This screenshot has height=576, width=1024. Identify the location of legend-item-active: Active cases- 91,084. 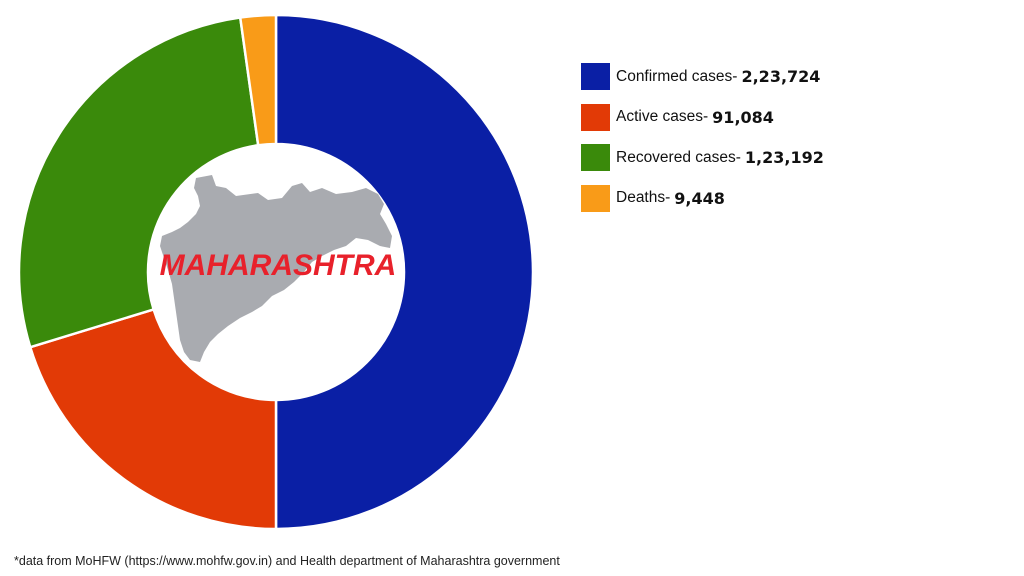
(702, 117).